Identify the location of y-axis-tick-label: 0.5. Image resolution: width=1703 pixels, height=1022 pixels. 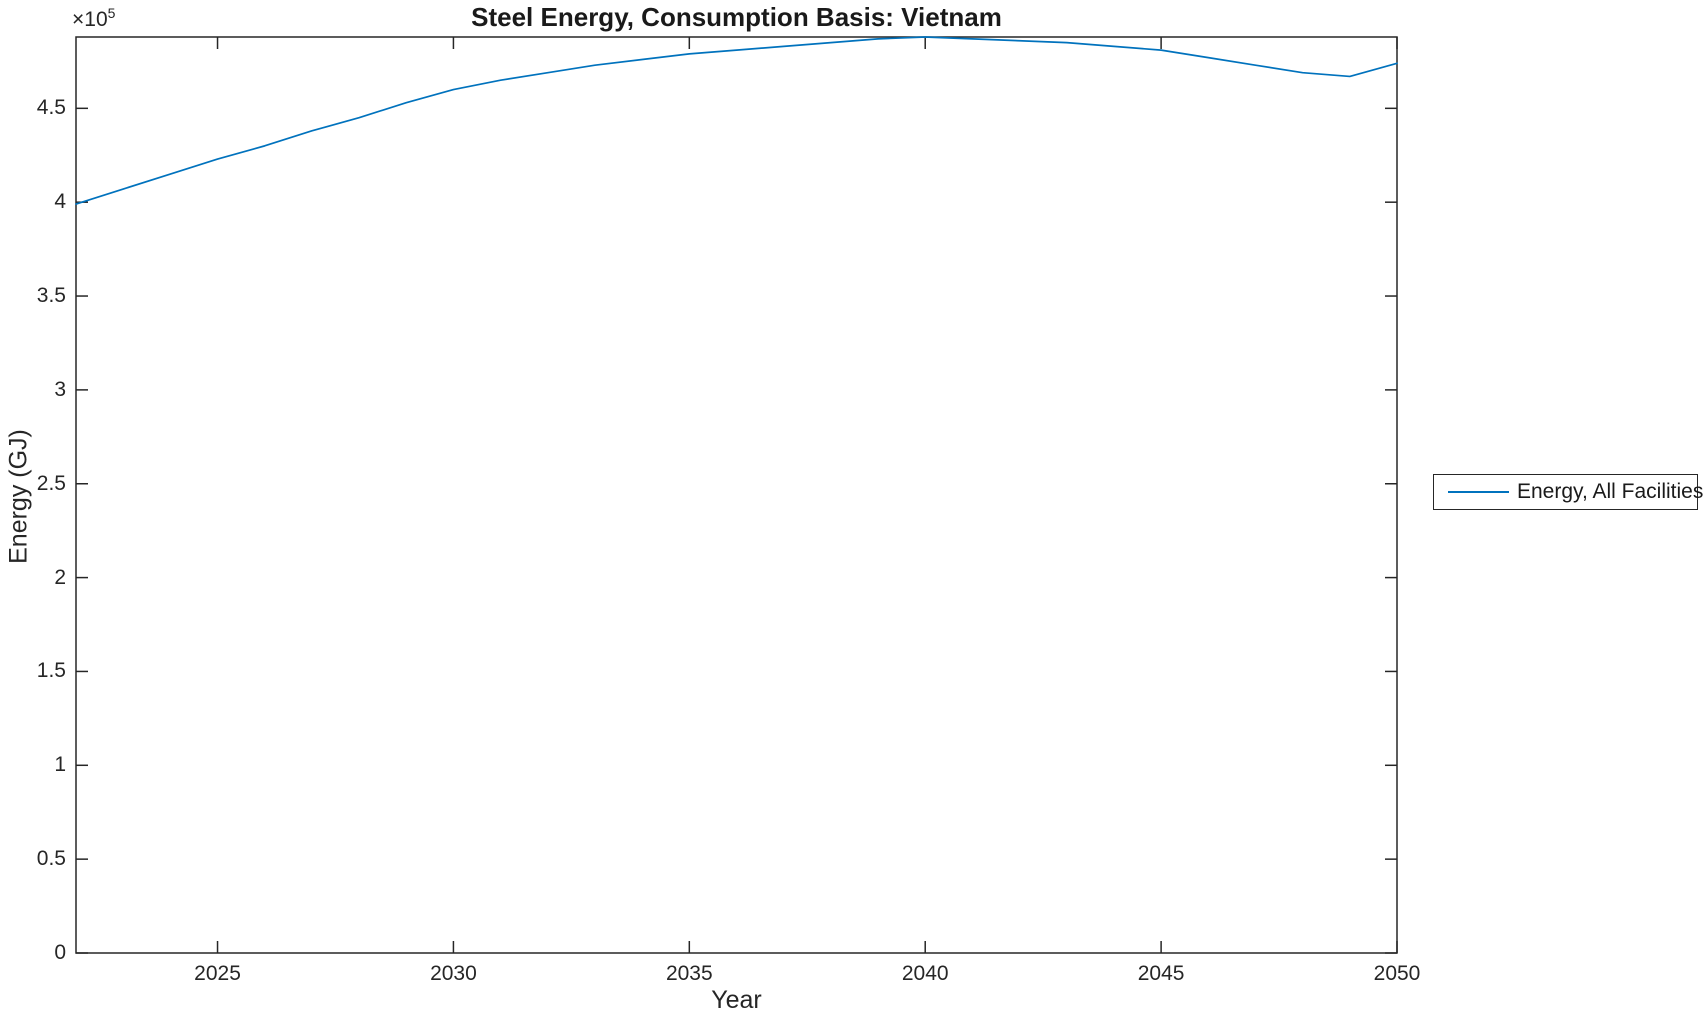
(51, 859).